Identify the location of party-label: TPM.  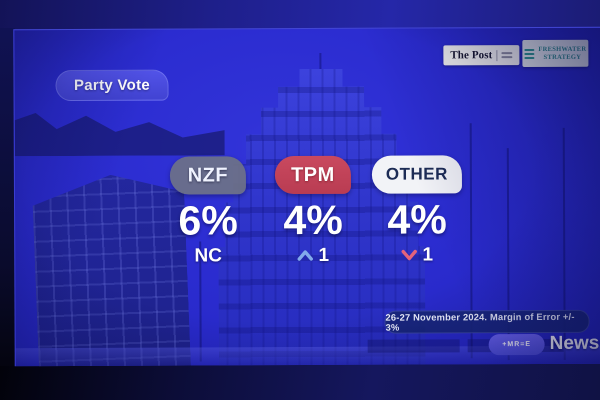
(312, 174).